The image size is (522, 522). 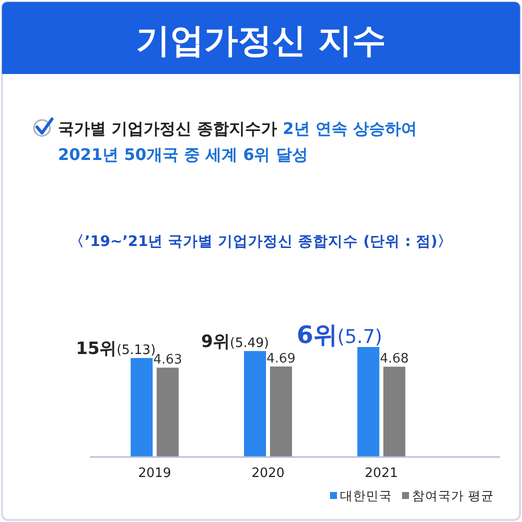 I want to click on data-label: 4.63, so click(x=167, y=360).